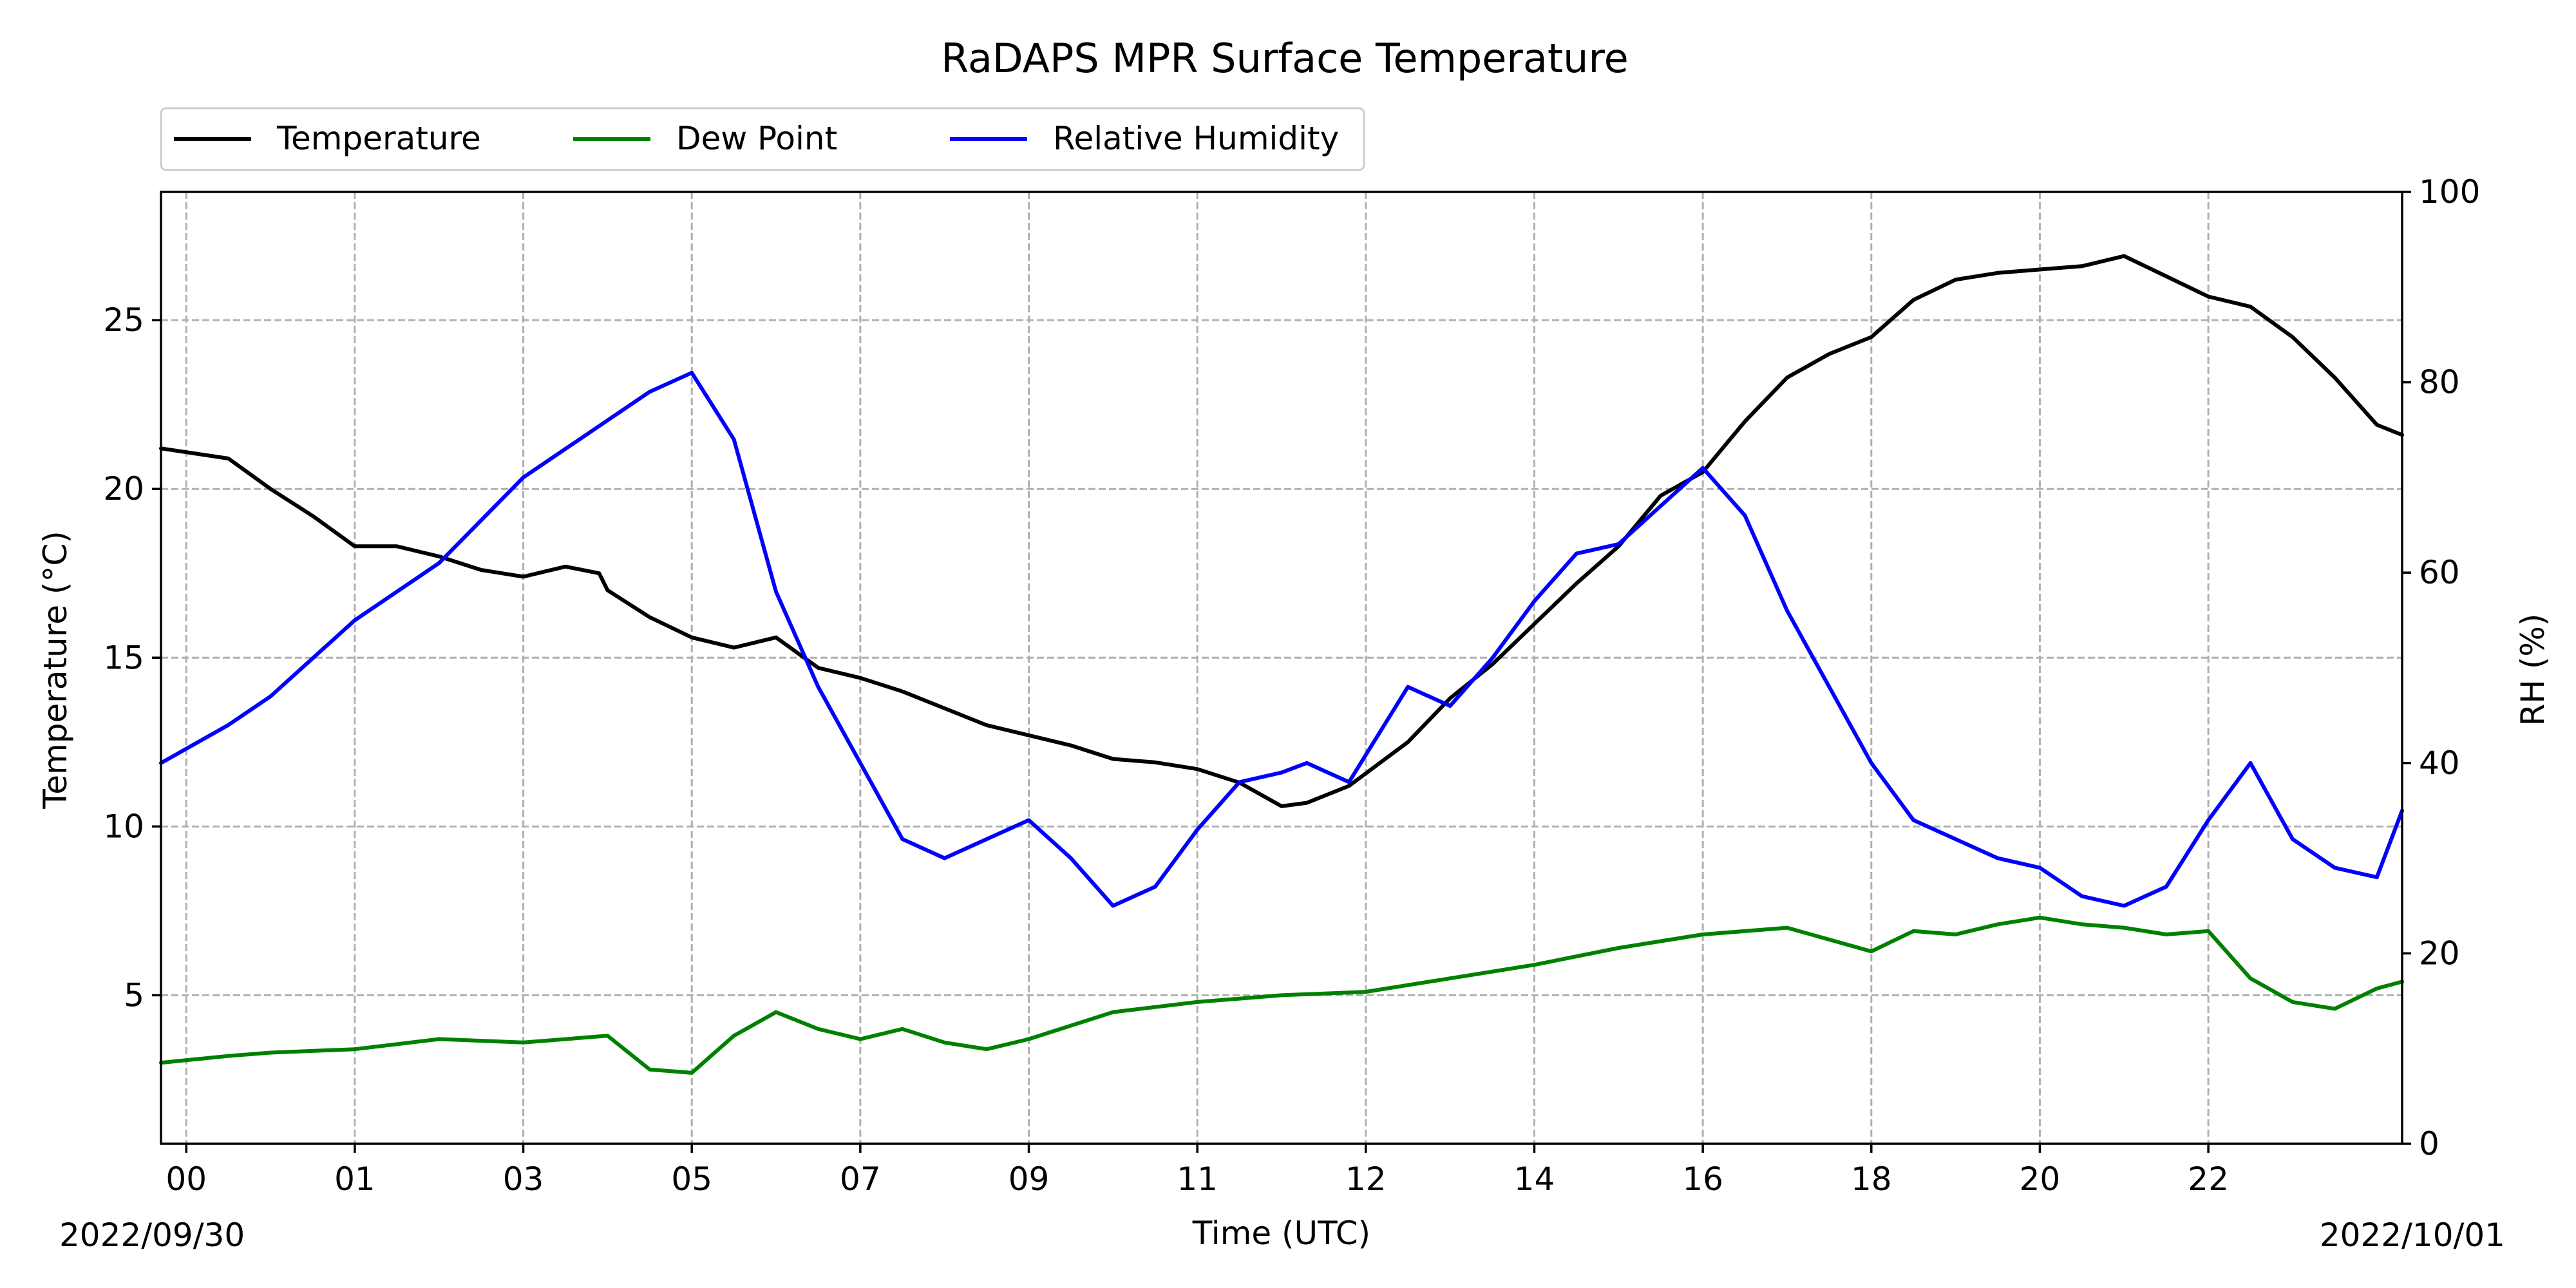 The width and height of the screenshot is (2576, 1288). Describe the element at coordinates (1871, 1179) in the screenshot. I see `x-tick-label: 18` at that location.